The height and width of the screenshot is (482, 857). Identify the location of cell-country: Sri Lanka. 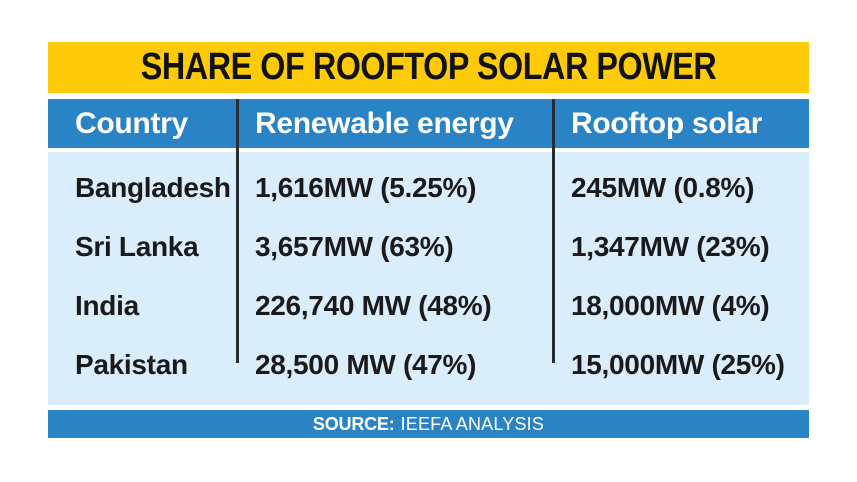
(137, 246).